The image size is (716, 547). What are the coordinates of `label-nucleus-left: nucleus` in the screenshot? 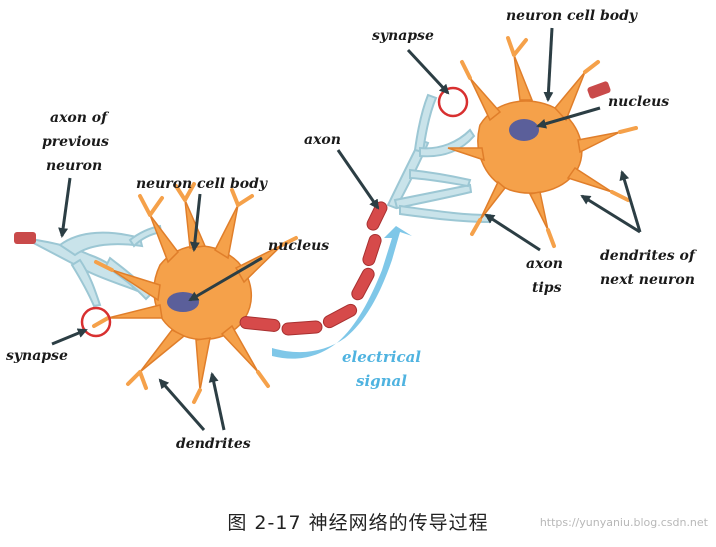 It's located at (298, 246).